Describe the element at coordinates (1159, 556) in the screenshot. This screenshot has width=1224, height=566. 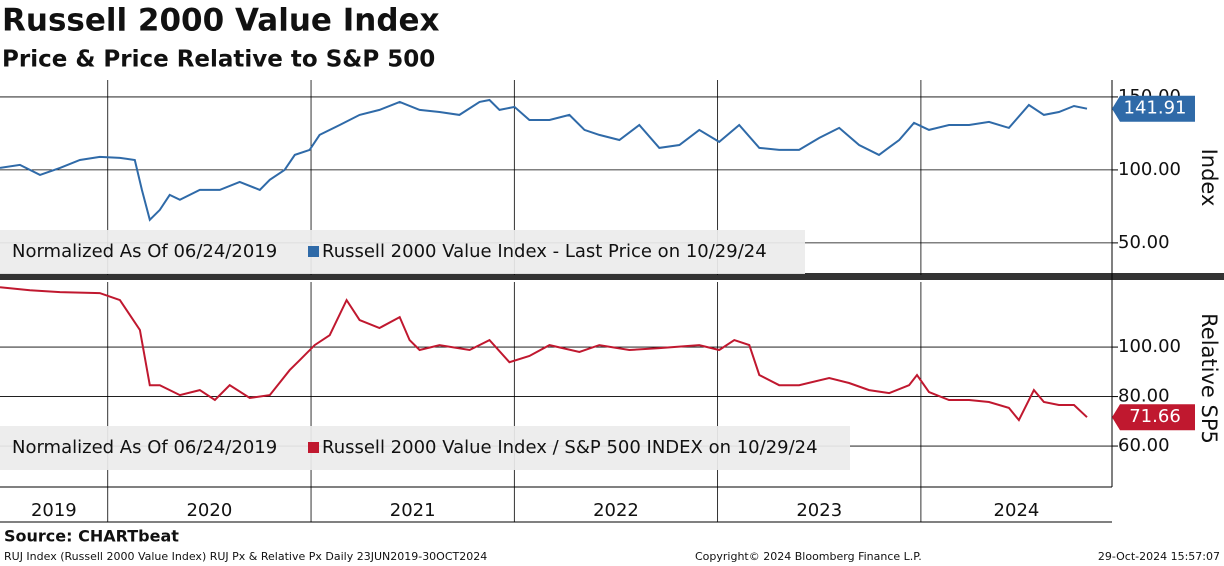
I see `footer-timestamp: 29-Oct-2024 15:57:07` at that location.